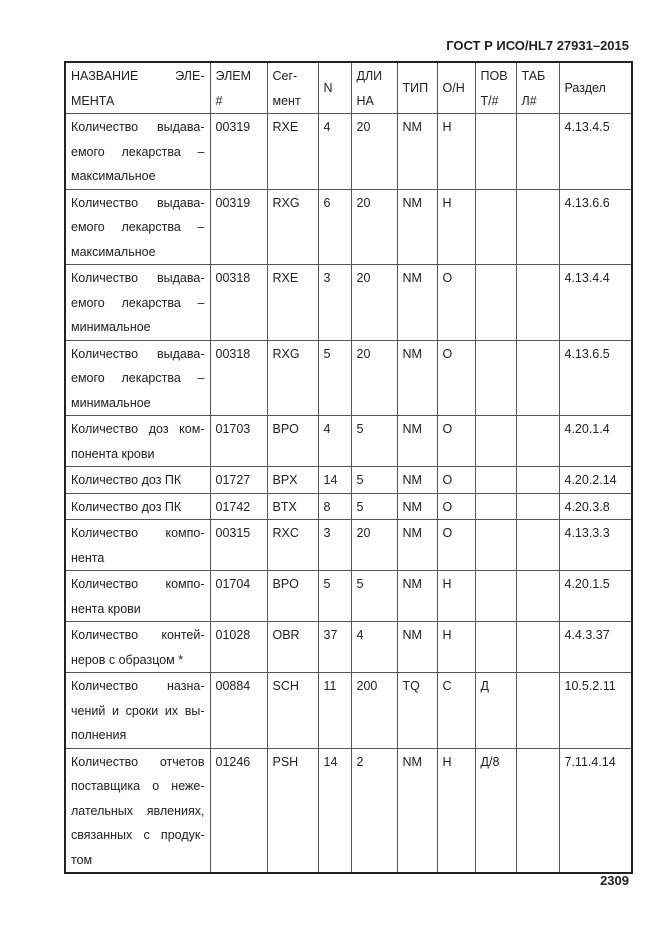 This screenshot has width=661, height=935. I want to click on table-cell: 01742, so click(238, 506).